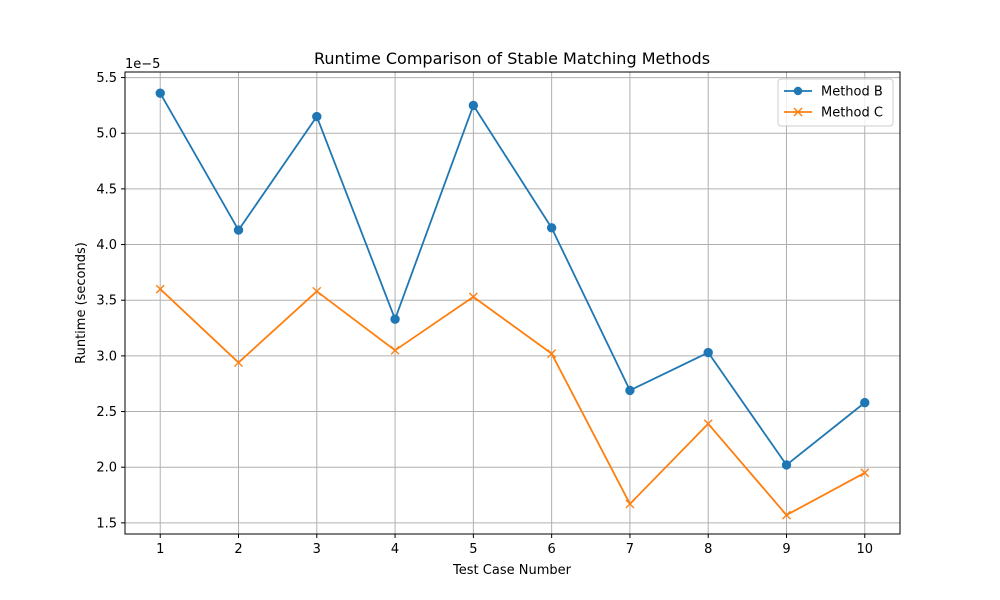 Image resolution: width=1000 pixels, height=600 pixels. What do you see at coordinates (630, 549) in the screenshot?
I see `x-tick-label: 7` at bounding box center [630, 549].